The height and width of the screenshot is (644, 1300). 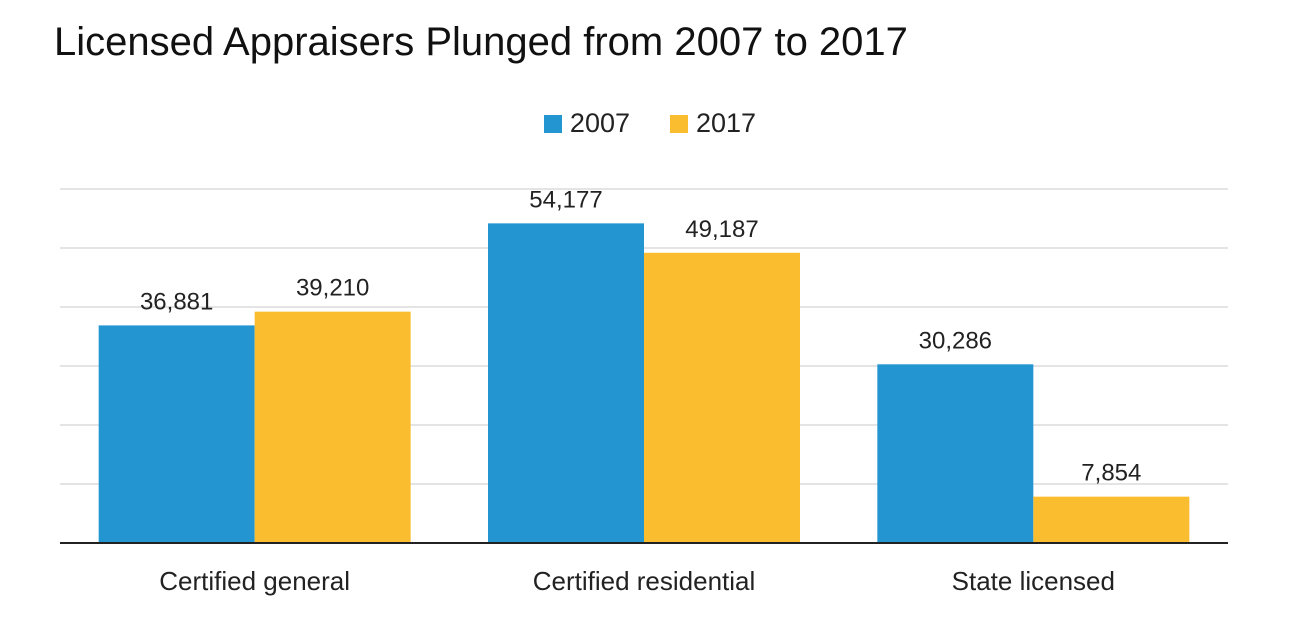 I want to click on x-tick-label: Certified general, so click(x=254, y=581).